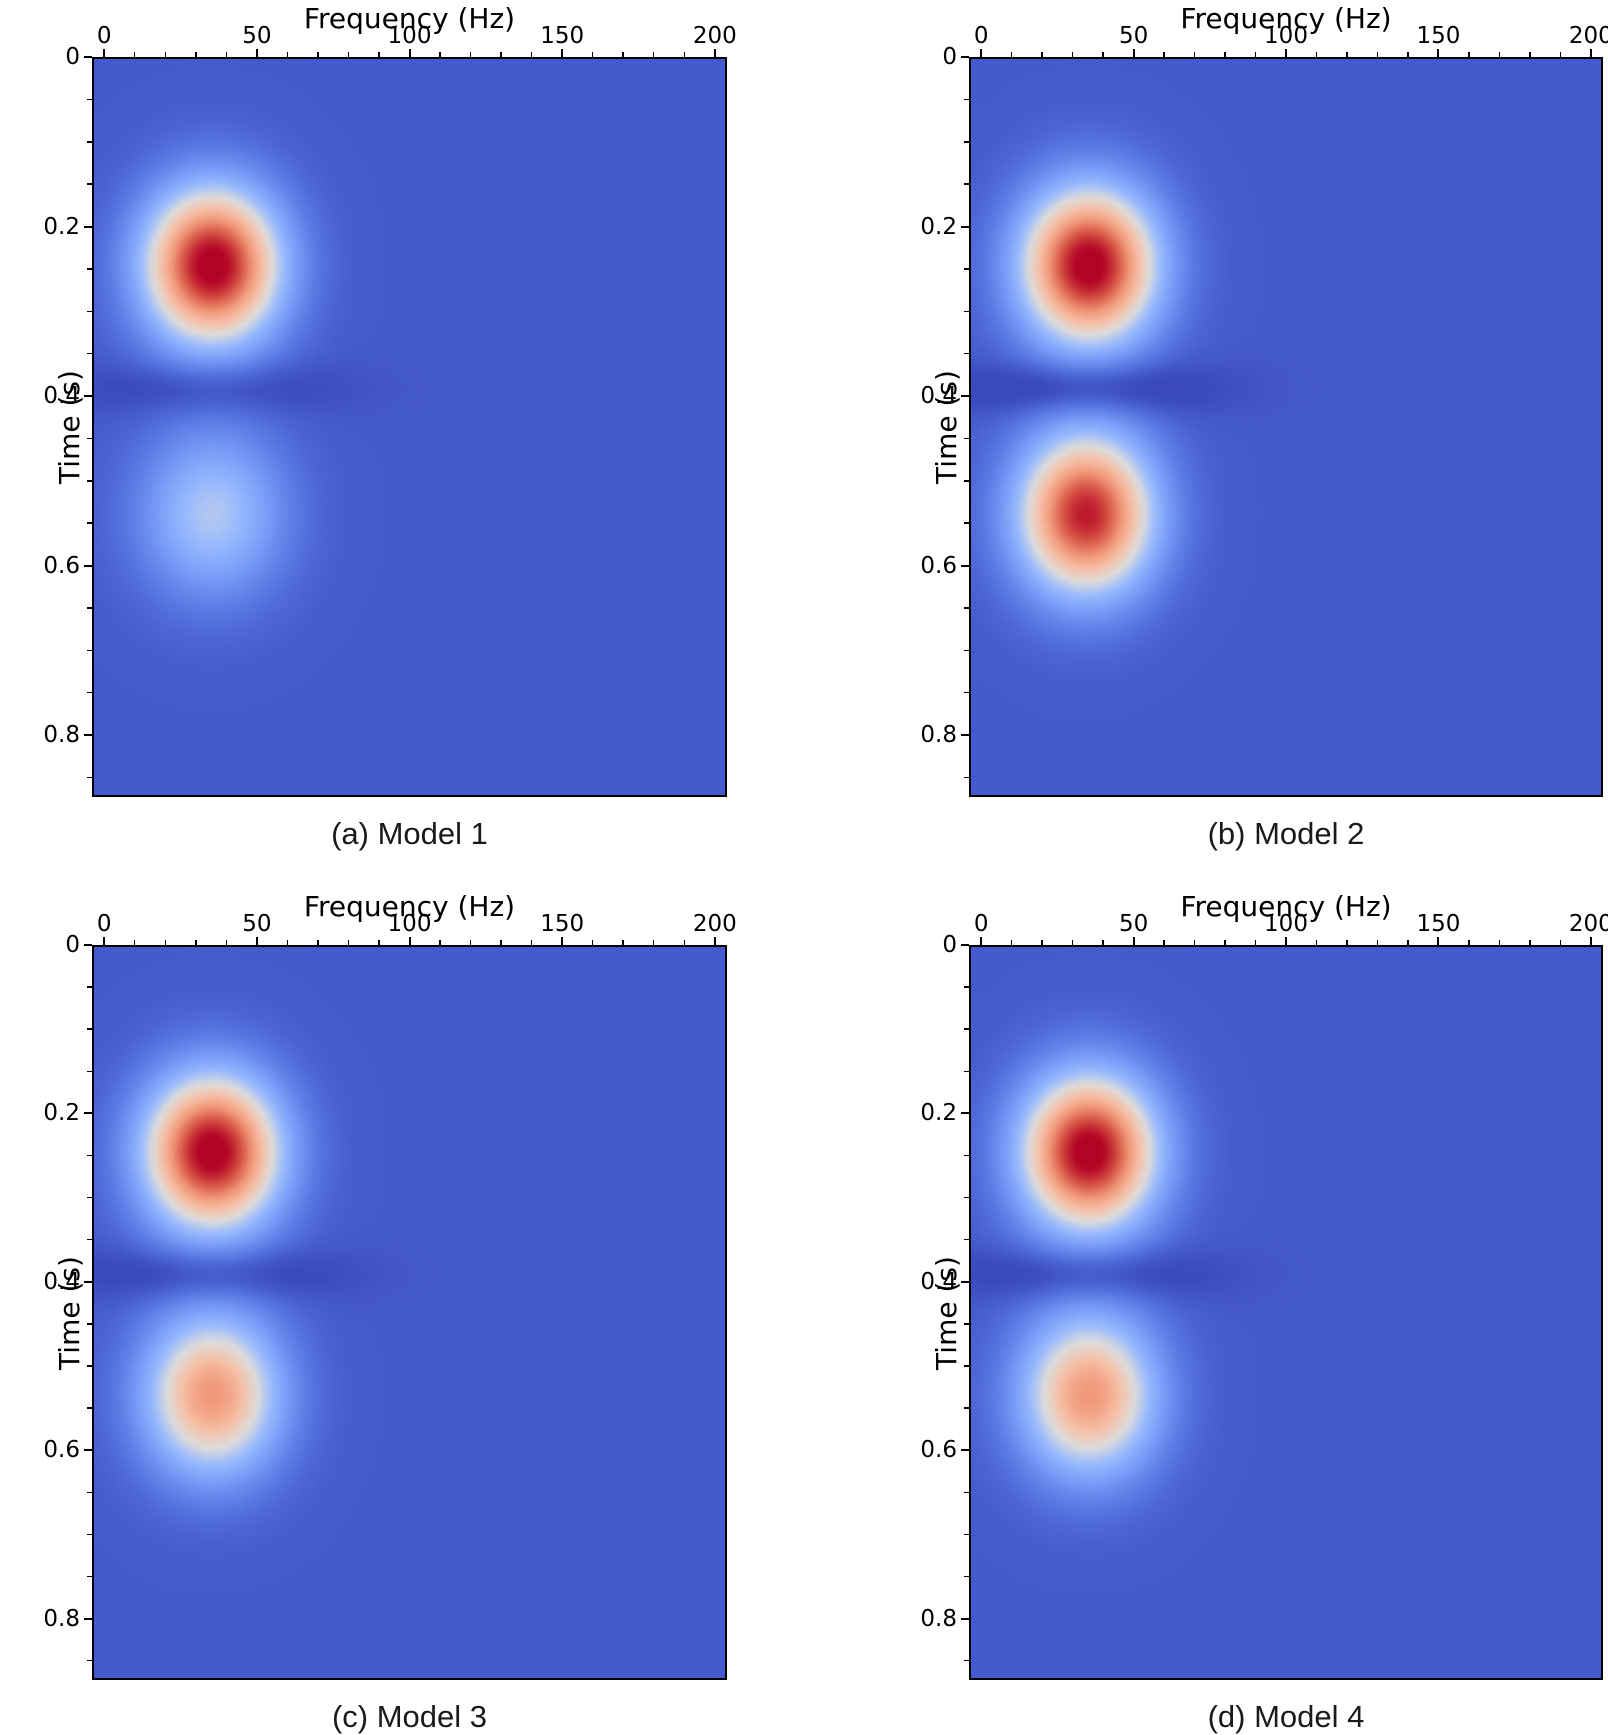  Describe the element at coordinates (409, 1716) in the screenshot. I see `panel-caption-c: (c) Model 3` at that location.